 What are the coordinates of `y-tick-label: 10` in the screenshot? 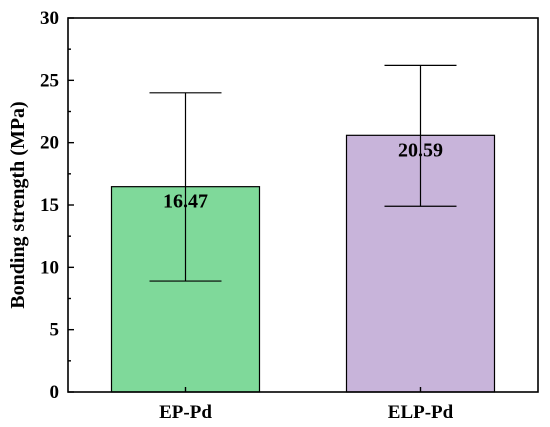 It's located at (49, 267).